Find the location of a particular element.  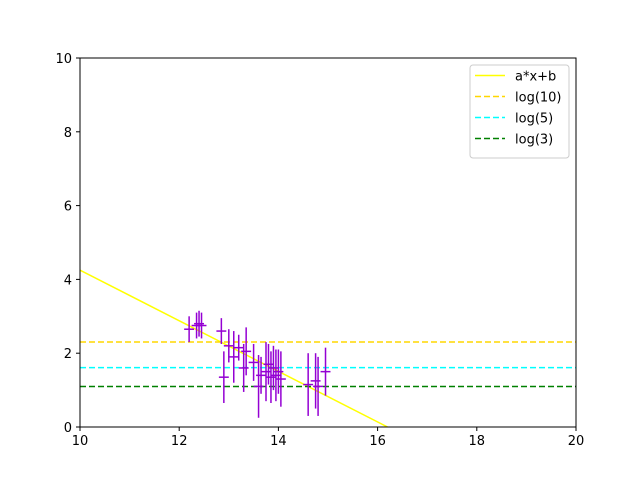

legend-label: a*x+b is located at coordinates (535, 77).